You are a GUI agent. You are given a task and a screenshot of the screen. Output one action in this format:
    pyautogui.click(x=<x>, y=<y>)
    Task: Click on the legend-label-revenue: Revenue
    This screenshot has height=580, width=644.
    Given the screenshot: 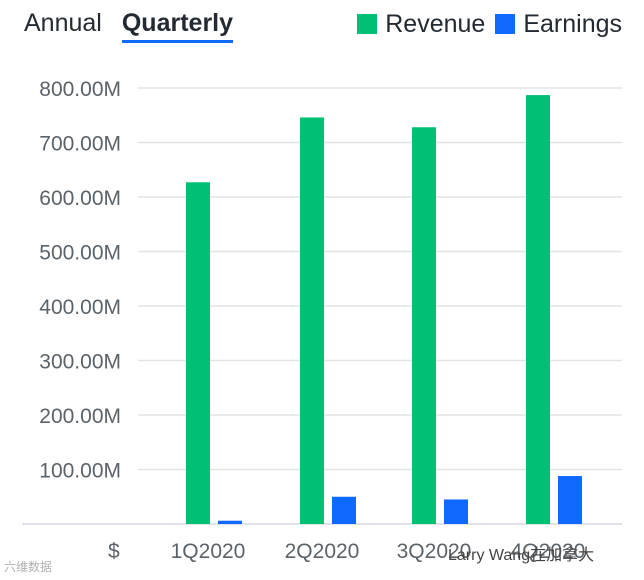 What is the action you would take?
    pyautogui.click(x=435, y=24)
    